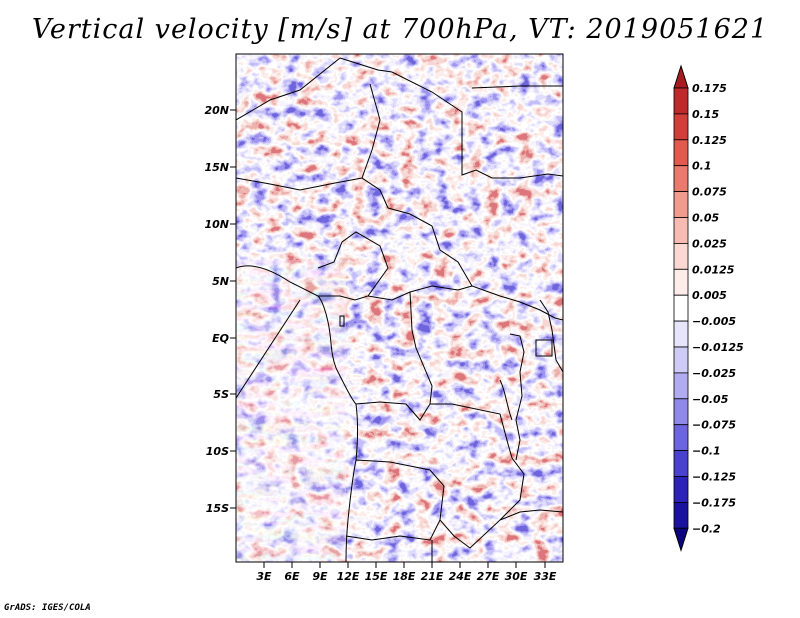 The width and height of the screenshot is (800, 618). What do you see at coordinates (216, 167) in the screenshot?
I see `lat-label: 15N` at bounding box center [216, 167].